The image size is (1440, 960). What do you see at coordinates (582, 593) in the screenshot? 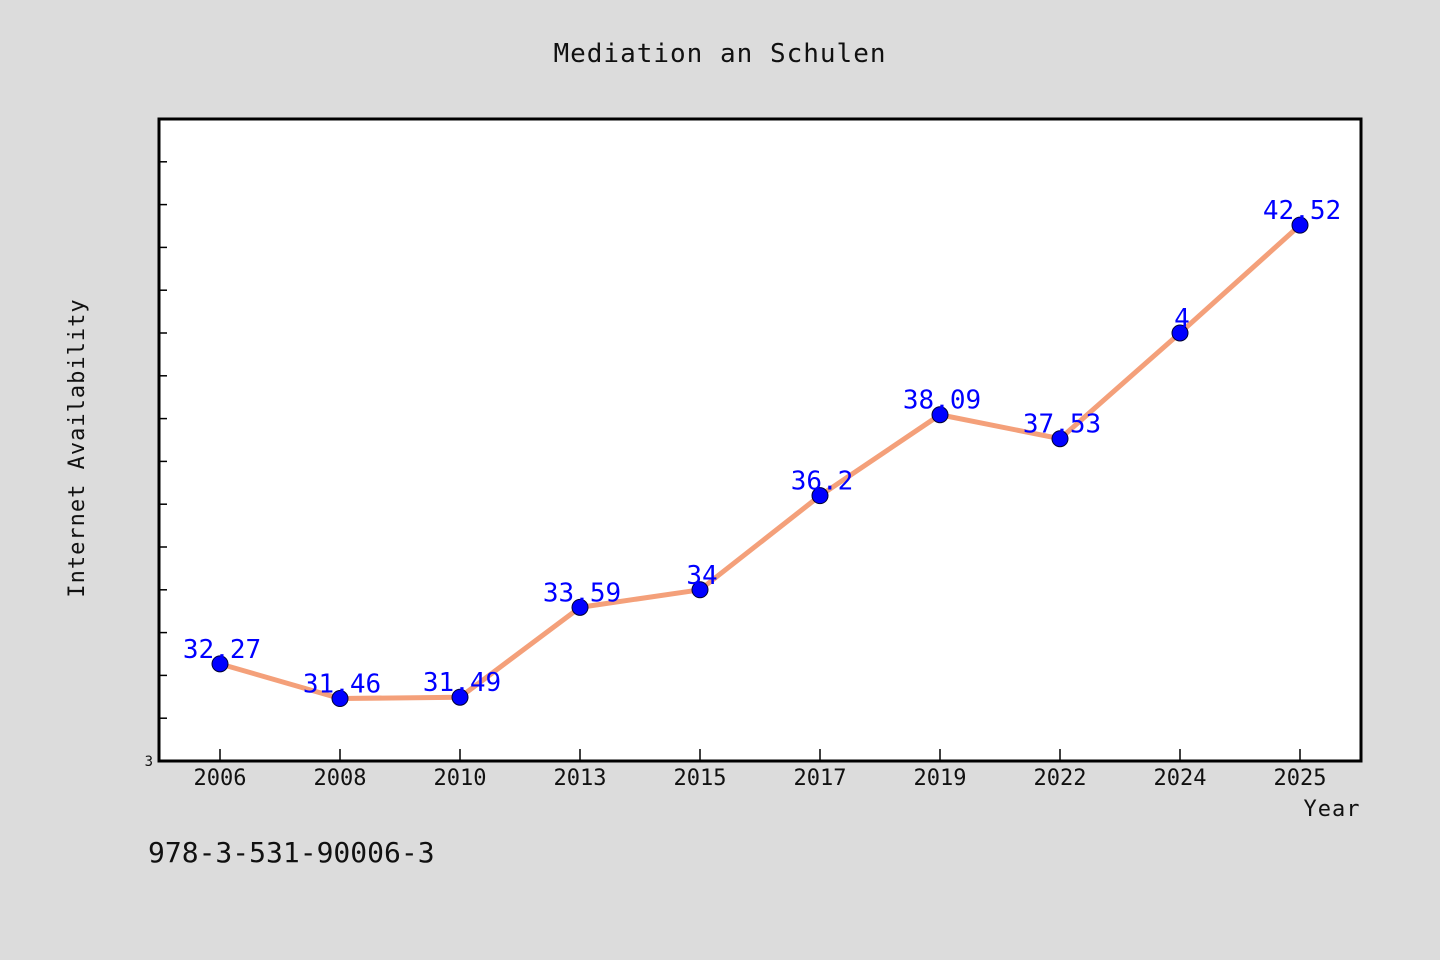
I see `data-label: 33.59` at bounding box center [582, 593].